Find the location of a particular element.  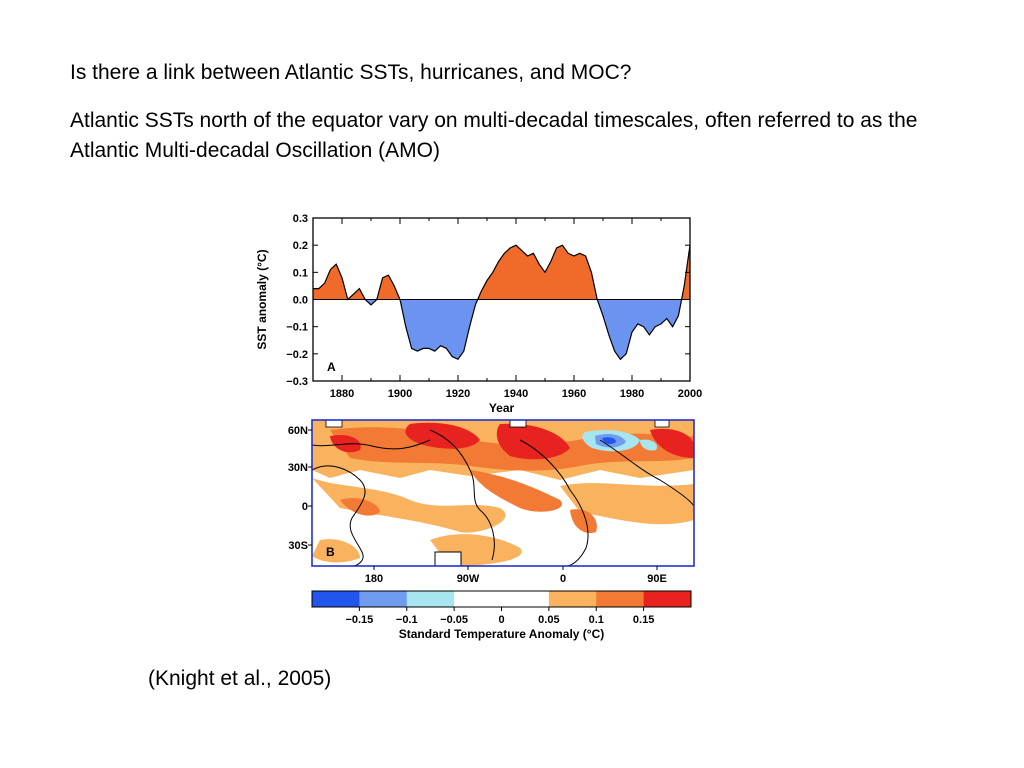

negative-anomaly-area is located at coordinates (501, 329).